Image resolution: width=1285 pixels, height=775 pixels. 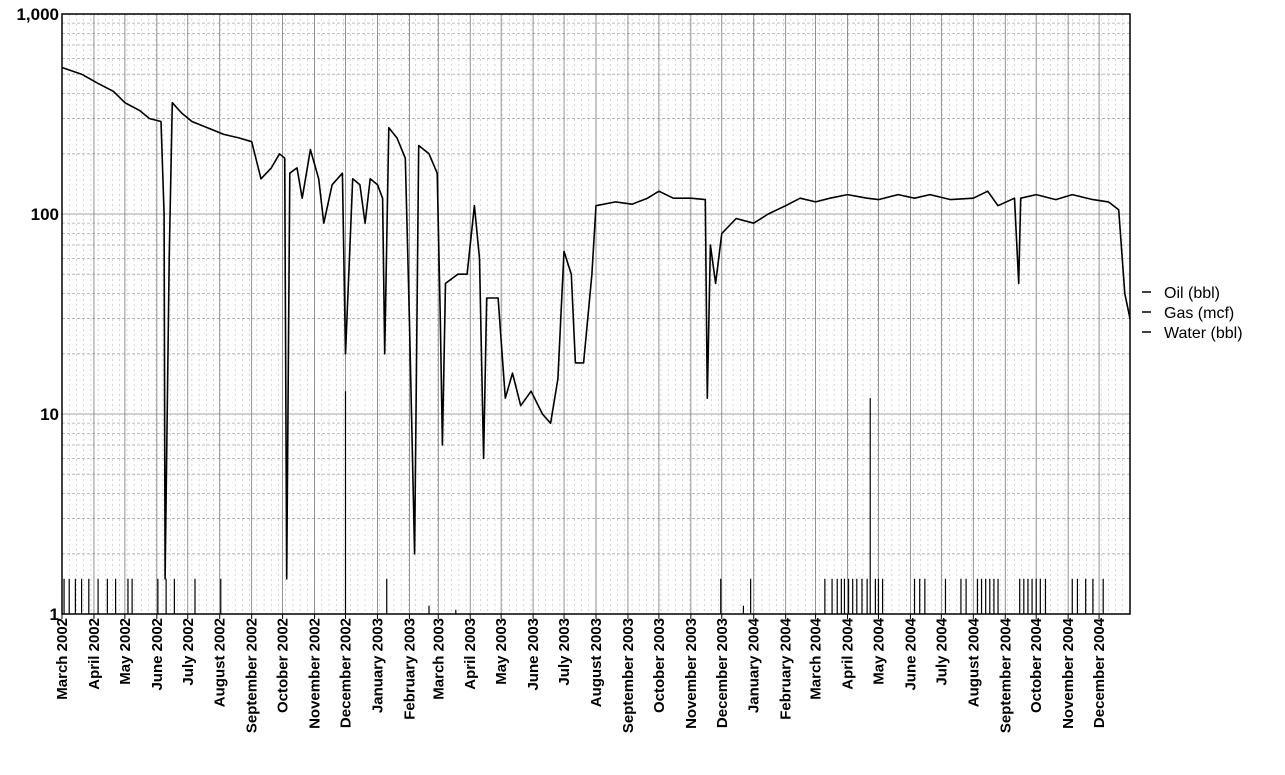 What do you see at coordinates (470, 654) in the screenshot?
I see `x-tick-label: April 2003` at bounding box center [470, 654].